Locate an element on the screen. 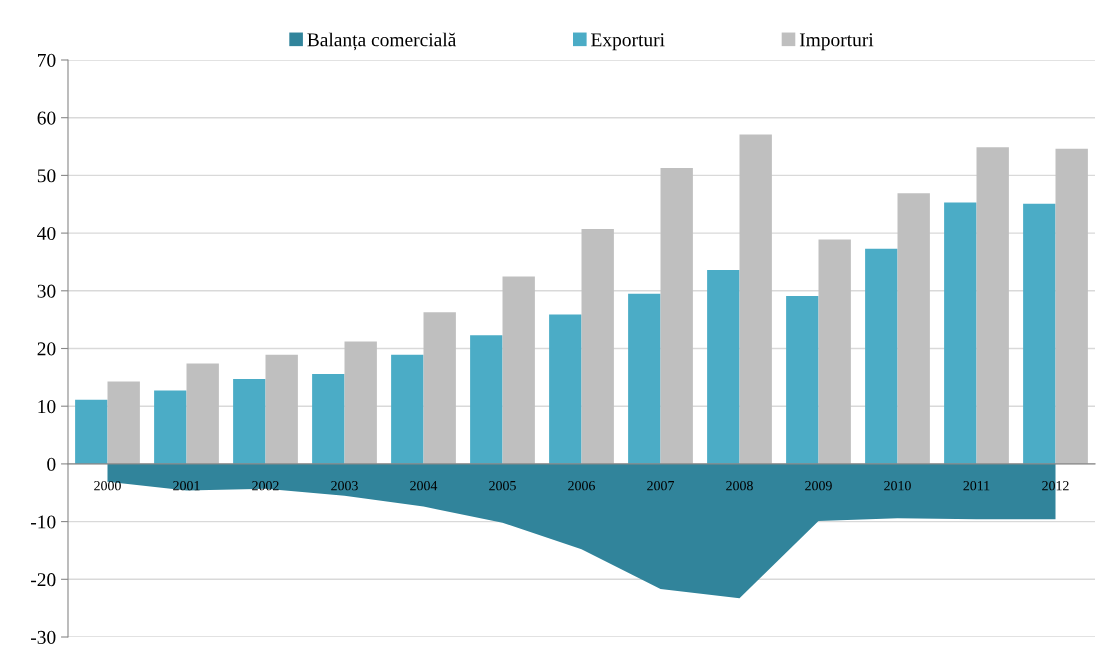  legend-label: Importuri is located at coordinates (836, 42).